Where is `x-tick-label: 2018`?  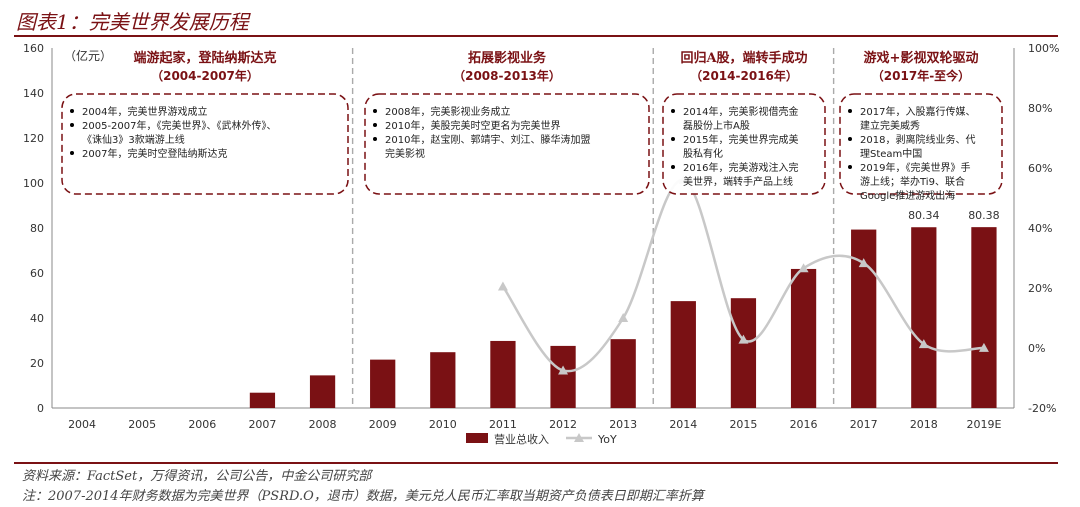 x-tick-label: 2018 is located at coordinates (924, 424).